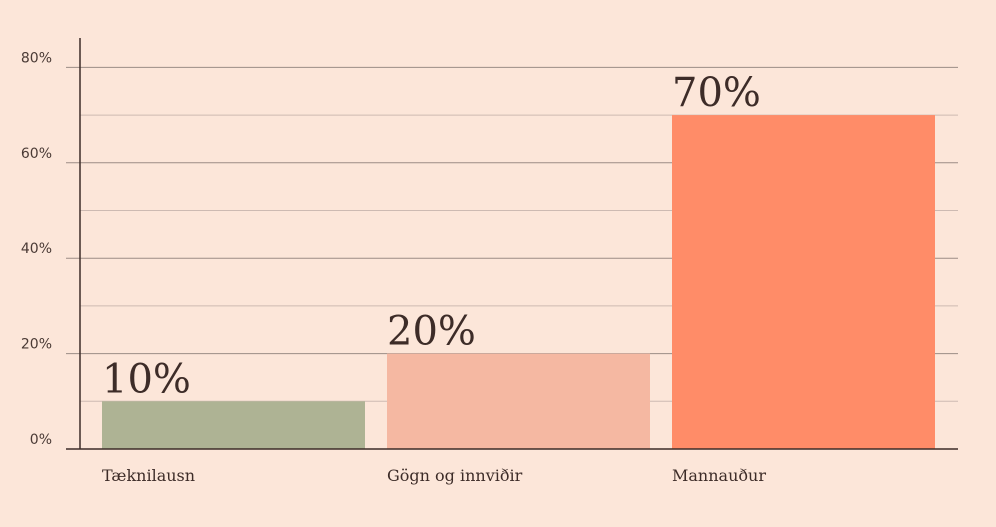 The width and height of the screenshot is (996, 527). What do you see at coordinates (431, 332) in the screenshot?
I see `data-label: 20%` at bounding box center [431, 332].